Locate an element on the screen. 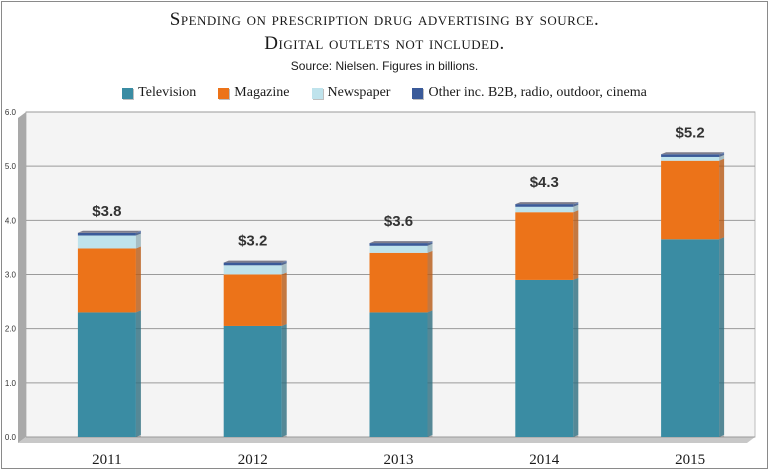 The height and width of the screenshot is (471, 769). legend-item-other: Other inc. B2B, radio, outdoor, cinema is located at coordinates (529, 93).